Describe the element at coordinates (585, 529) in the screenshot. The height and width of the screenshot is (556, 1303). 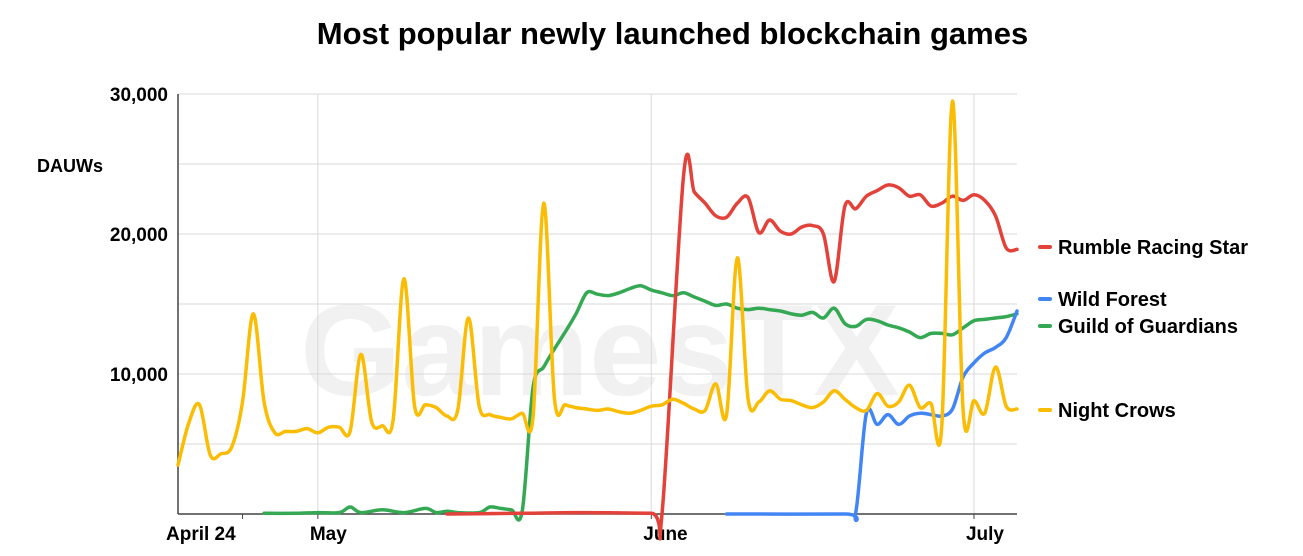
I see `x-axis-ticks: April 24 May June July` at that location.